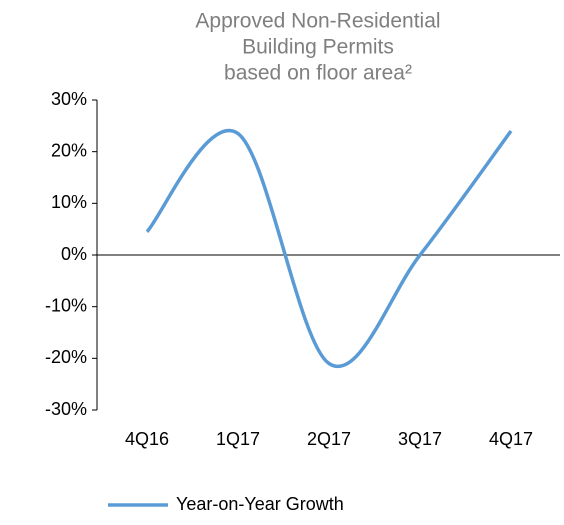 This screenshot has height=525, width=564. Describe the element at coordinates (260, 504) in the screenshot. I see `legend-label: Year-on-Year Growth` at that location.